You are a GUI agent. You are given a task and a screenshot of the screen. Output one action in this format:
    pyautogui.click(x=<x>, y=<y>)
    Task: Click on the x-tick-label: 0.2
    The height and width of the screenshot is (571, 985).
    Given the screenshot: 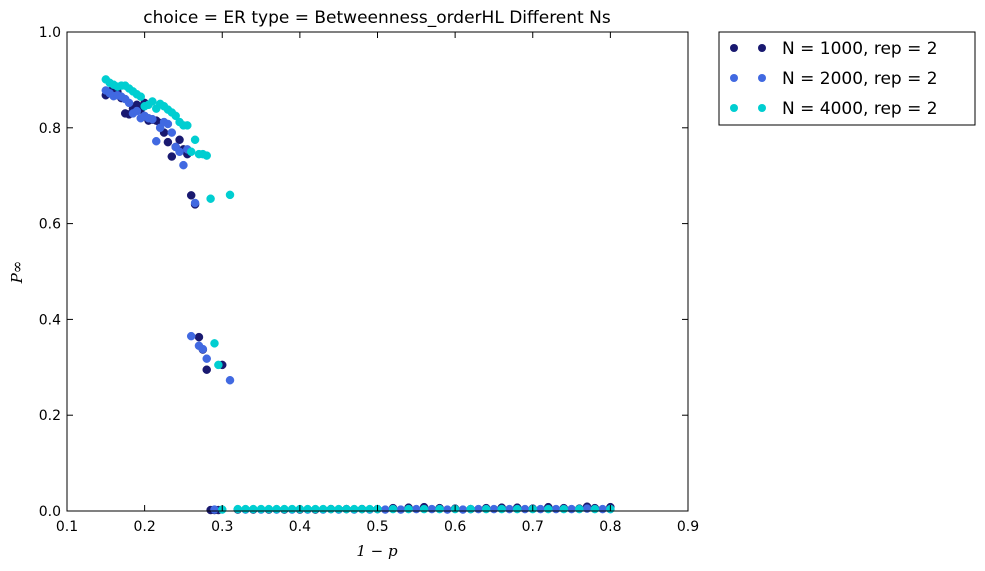 What is the action you would take?
    pyautogui.click(x=144, y=527)
    